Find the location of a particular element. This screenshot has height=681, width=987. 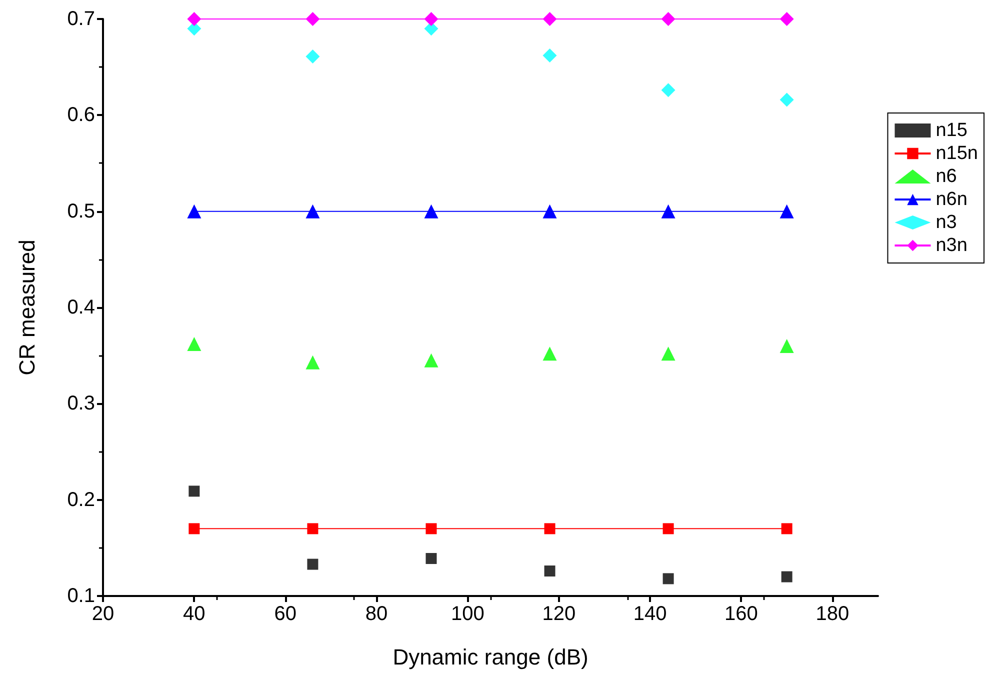

y-tick-label: 0.5 is located at coordinates (81, 211).